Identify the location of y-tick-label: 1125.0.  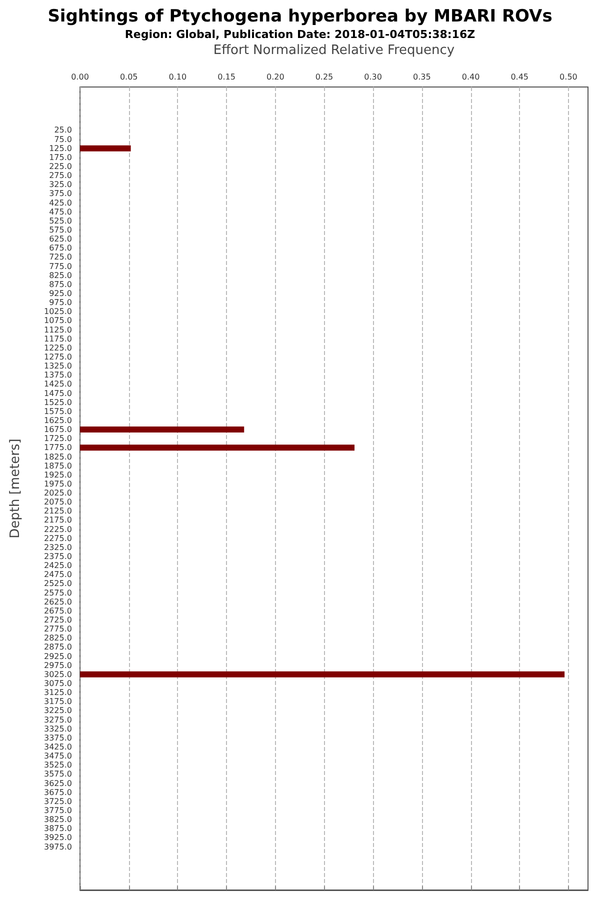
(58, 329).